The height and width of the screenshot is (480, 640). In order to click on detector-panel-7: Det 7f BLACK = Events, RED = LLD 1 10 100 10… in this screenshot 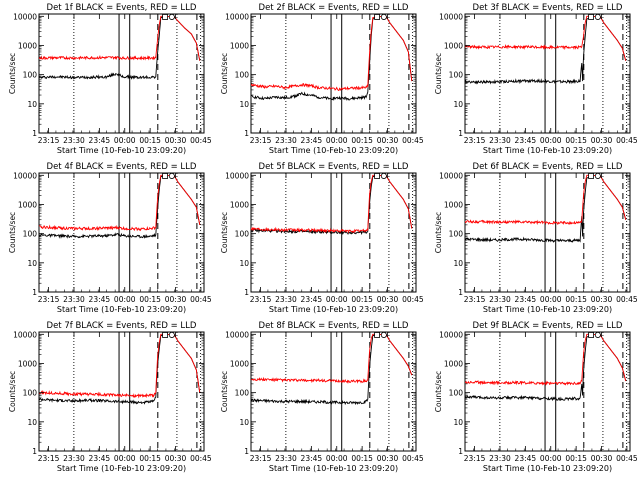, I will do `click(110, 397)`.